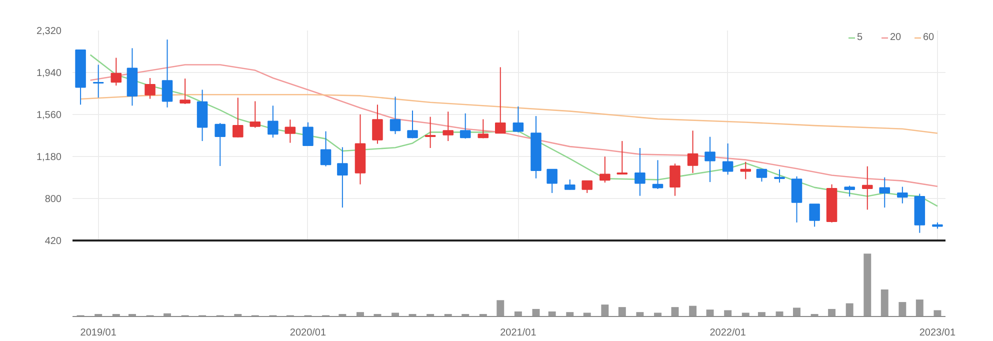 The image size is (993, 341). What do you see at coordinates (53, 199) in the screenshot?
I see `y-tick-label: 800` at bounding box center [53, 199].